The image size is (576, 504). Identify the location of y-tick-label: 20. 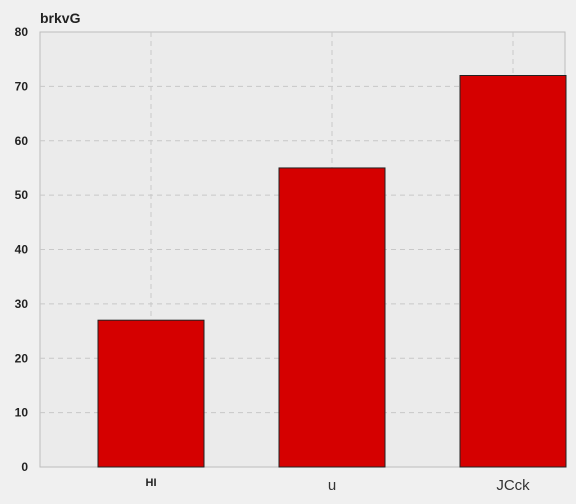
(22, 358).